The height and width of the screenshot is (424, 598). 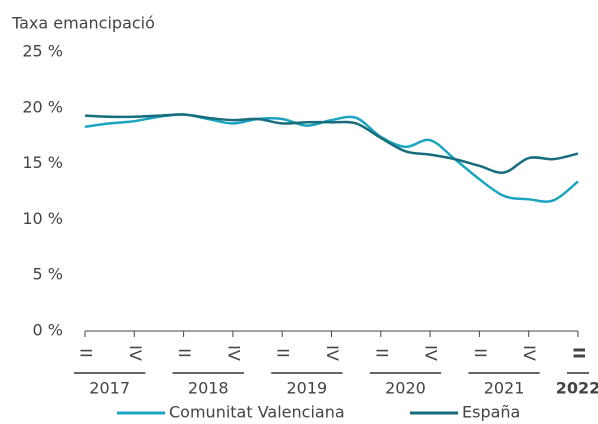 What do you see at coordinates (83, 23) in the screenshot?
I see `y-axis-label: Taxa emancipació` at bounding box center [83, 23].